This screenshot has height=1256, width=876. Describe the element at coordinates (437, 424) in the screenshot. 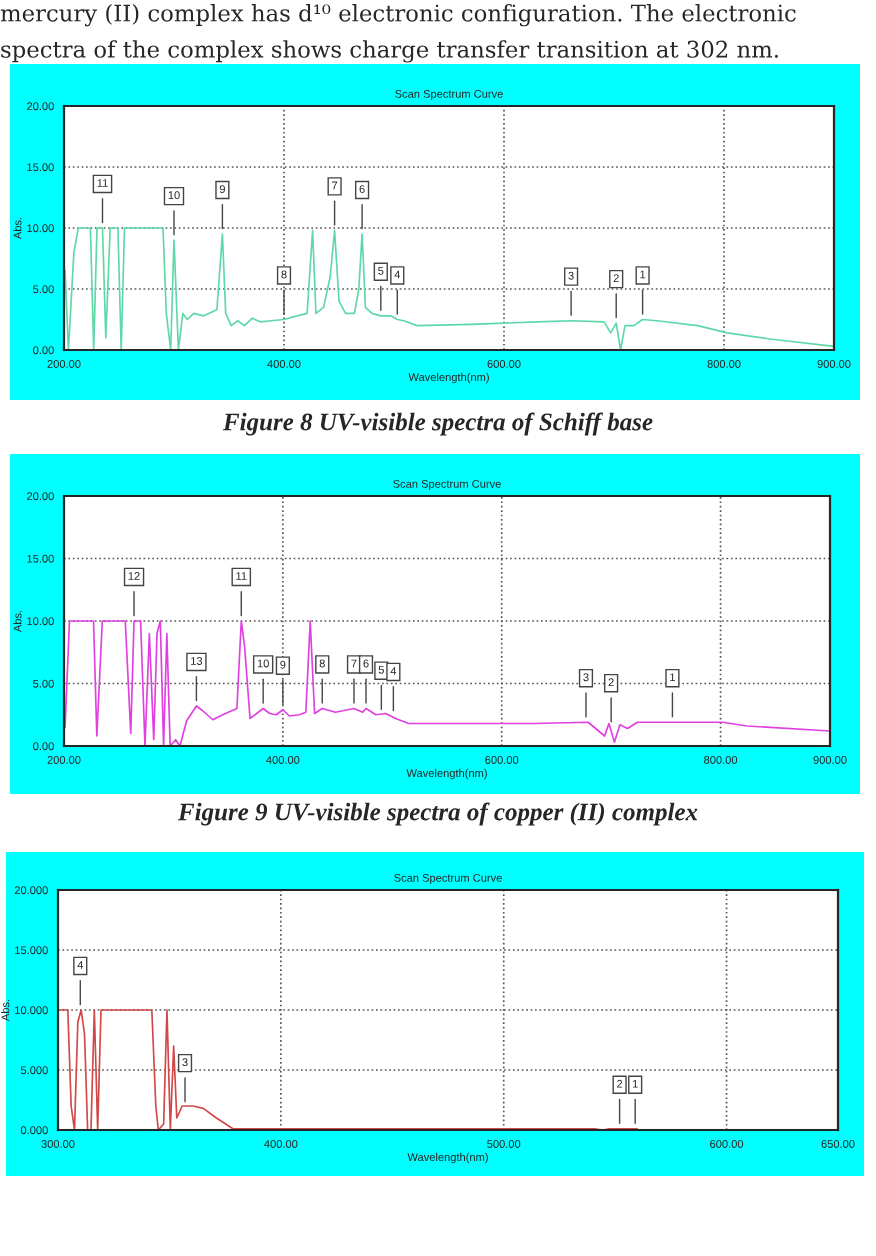

I see `caption: Figure 8 UV-visible spectra of Schiff base` at that location.